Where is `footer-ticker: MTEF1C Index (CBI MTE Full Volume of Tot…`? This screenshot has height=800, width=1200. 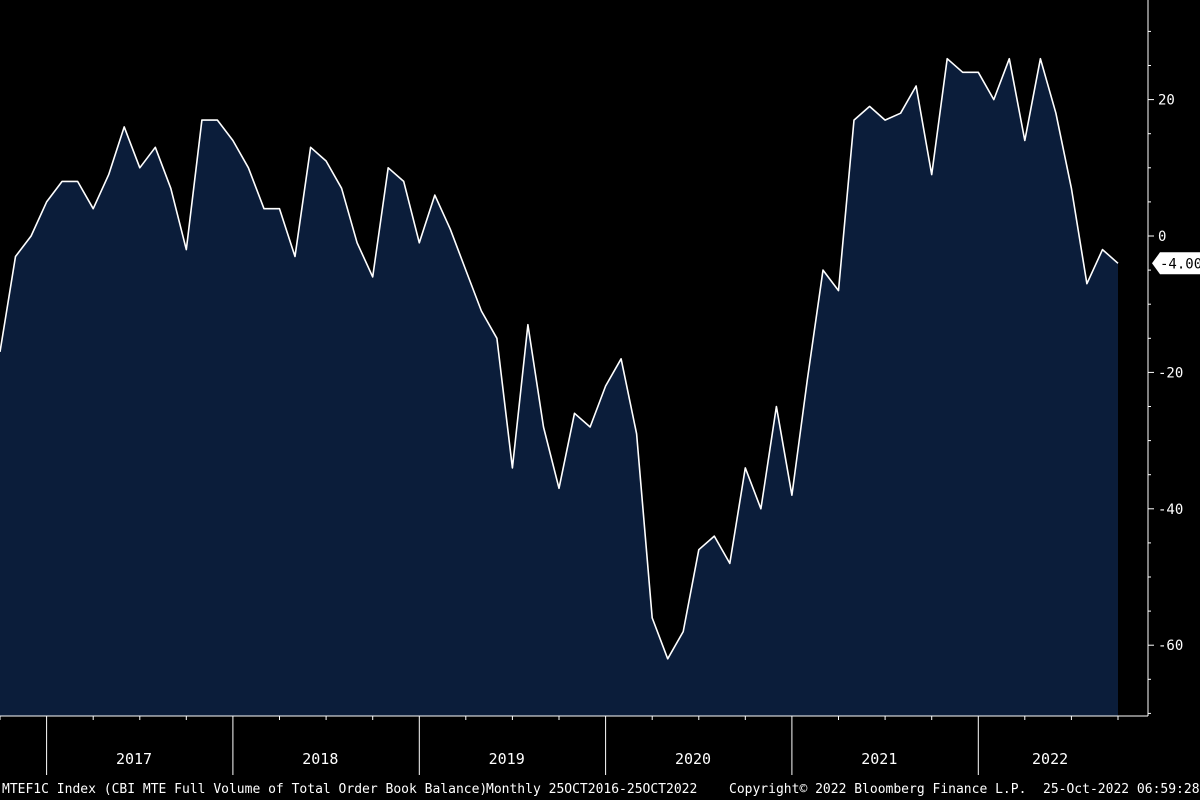
footer-ticker: MTEF1C Index (CBI MTE Full Volume of Tot… is located at coordinates (244, 789).